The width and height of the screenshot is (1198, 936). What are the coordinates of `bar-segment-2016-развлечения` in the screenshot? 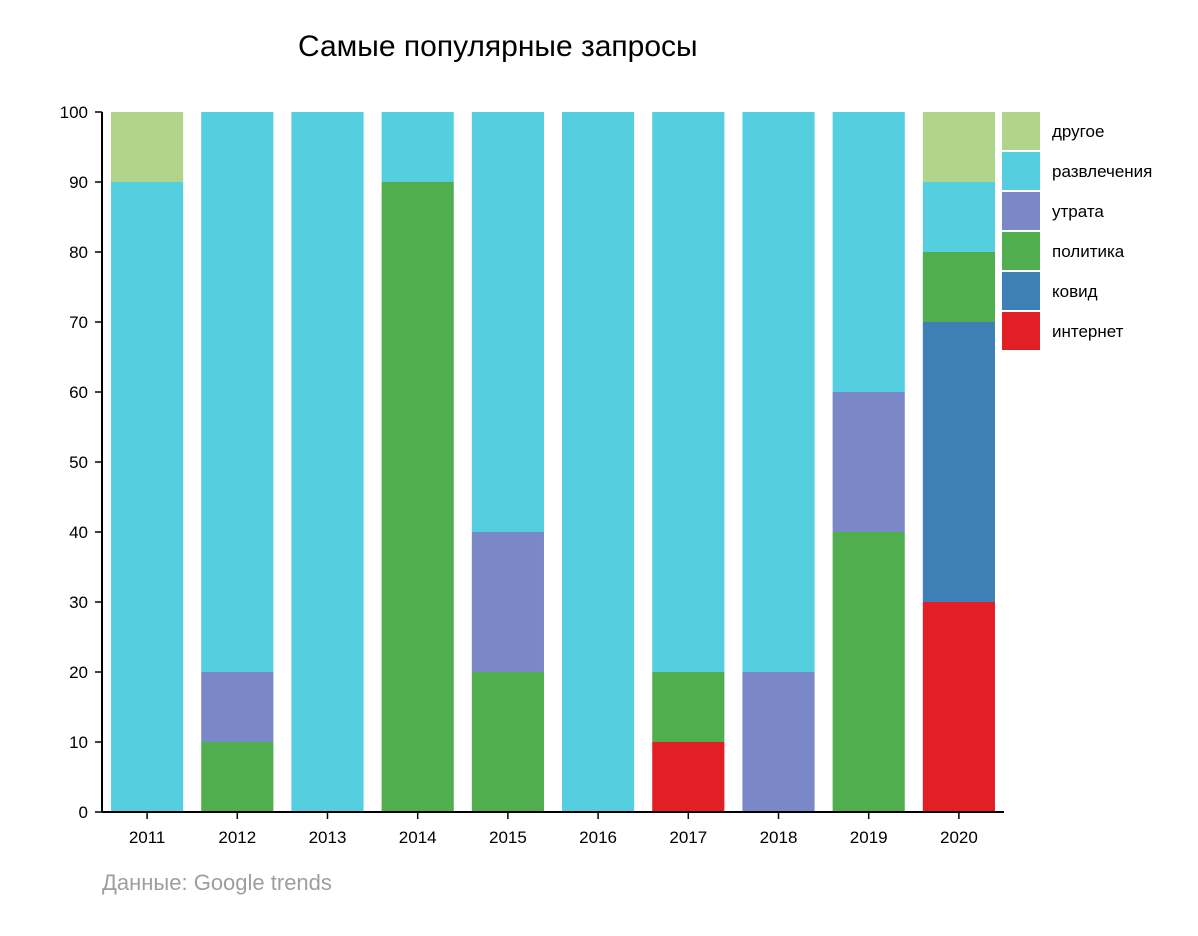 It's located at (598, 462).